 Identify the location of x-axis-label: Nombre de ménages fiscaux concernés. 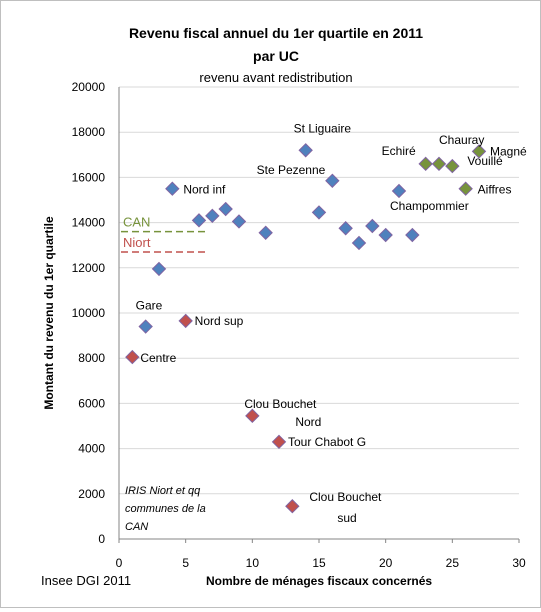
(319, 581).